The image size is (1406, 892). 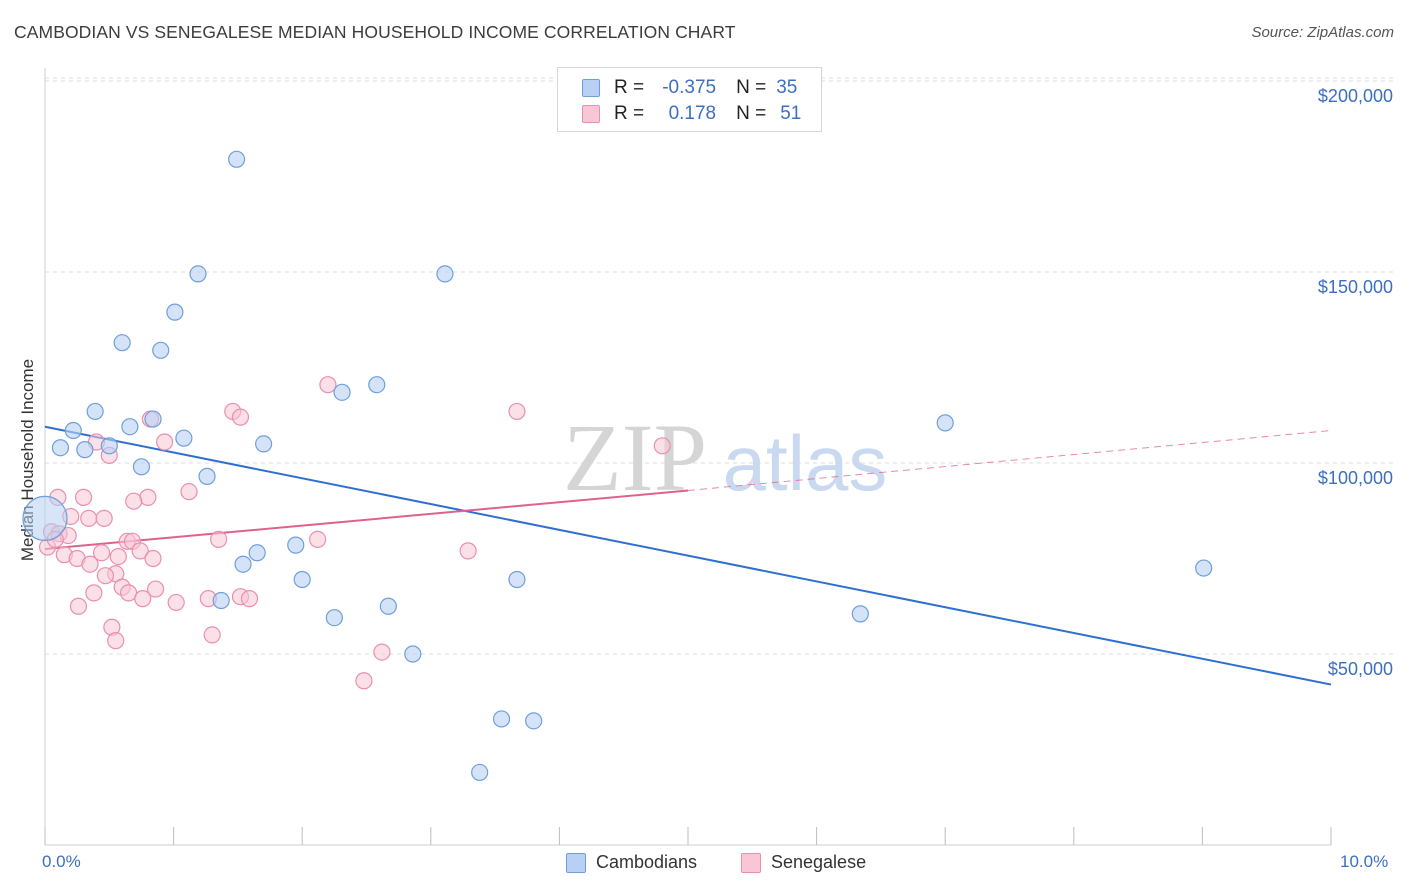 What do you see at coordinates (689, 99) in the screenshot?
I see `correlation-legend: R = -0.375 N = 35 R = 0.178 N = 51` at bounding box center [689, 99].